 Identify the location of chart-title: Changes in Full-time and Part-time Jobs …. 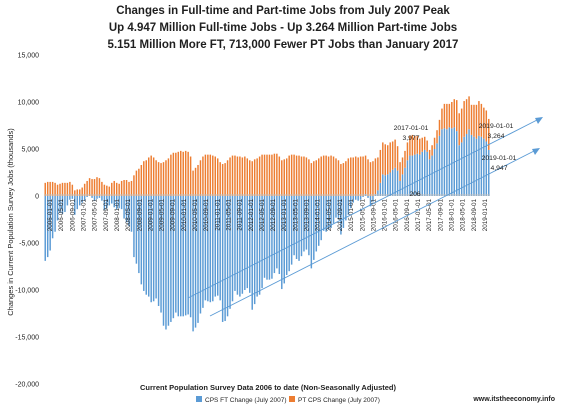
(283, 28).